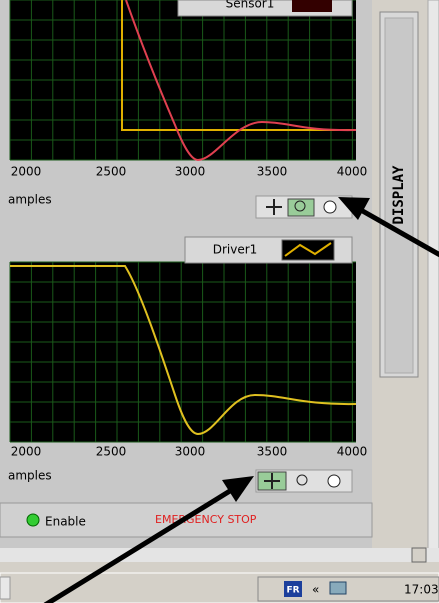  Describe the element at coordinates (433, 280) in the screenshot. I see `scrollbar` at that location.